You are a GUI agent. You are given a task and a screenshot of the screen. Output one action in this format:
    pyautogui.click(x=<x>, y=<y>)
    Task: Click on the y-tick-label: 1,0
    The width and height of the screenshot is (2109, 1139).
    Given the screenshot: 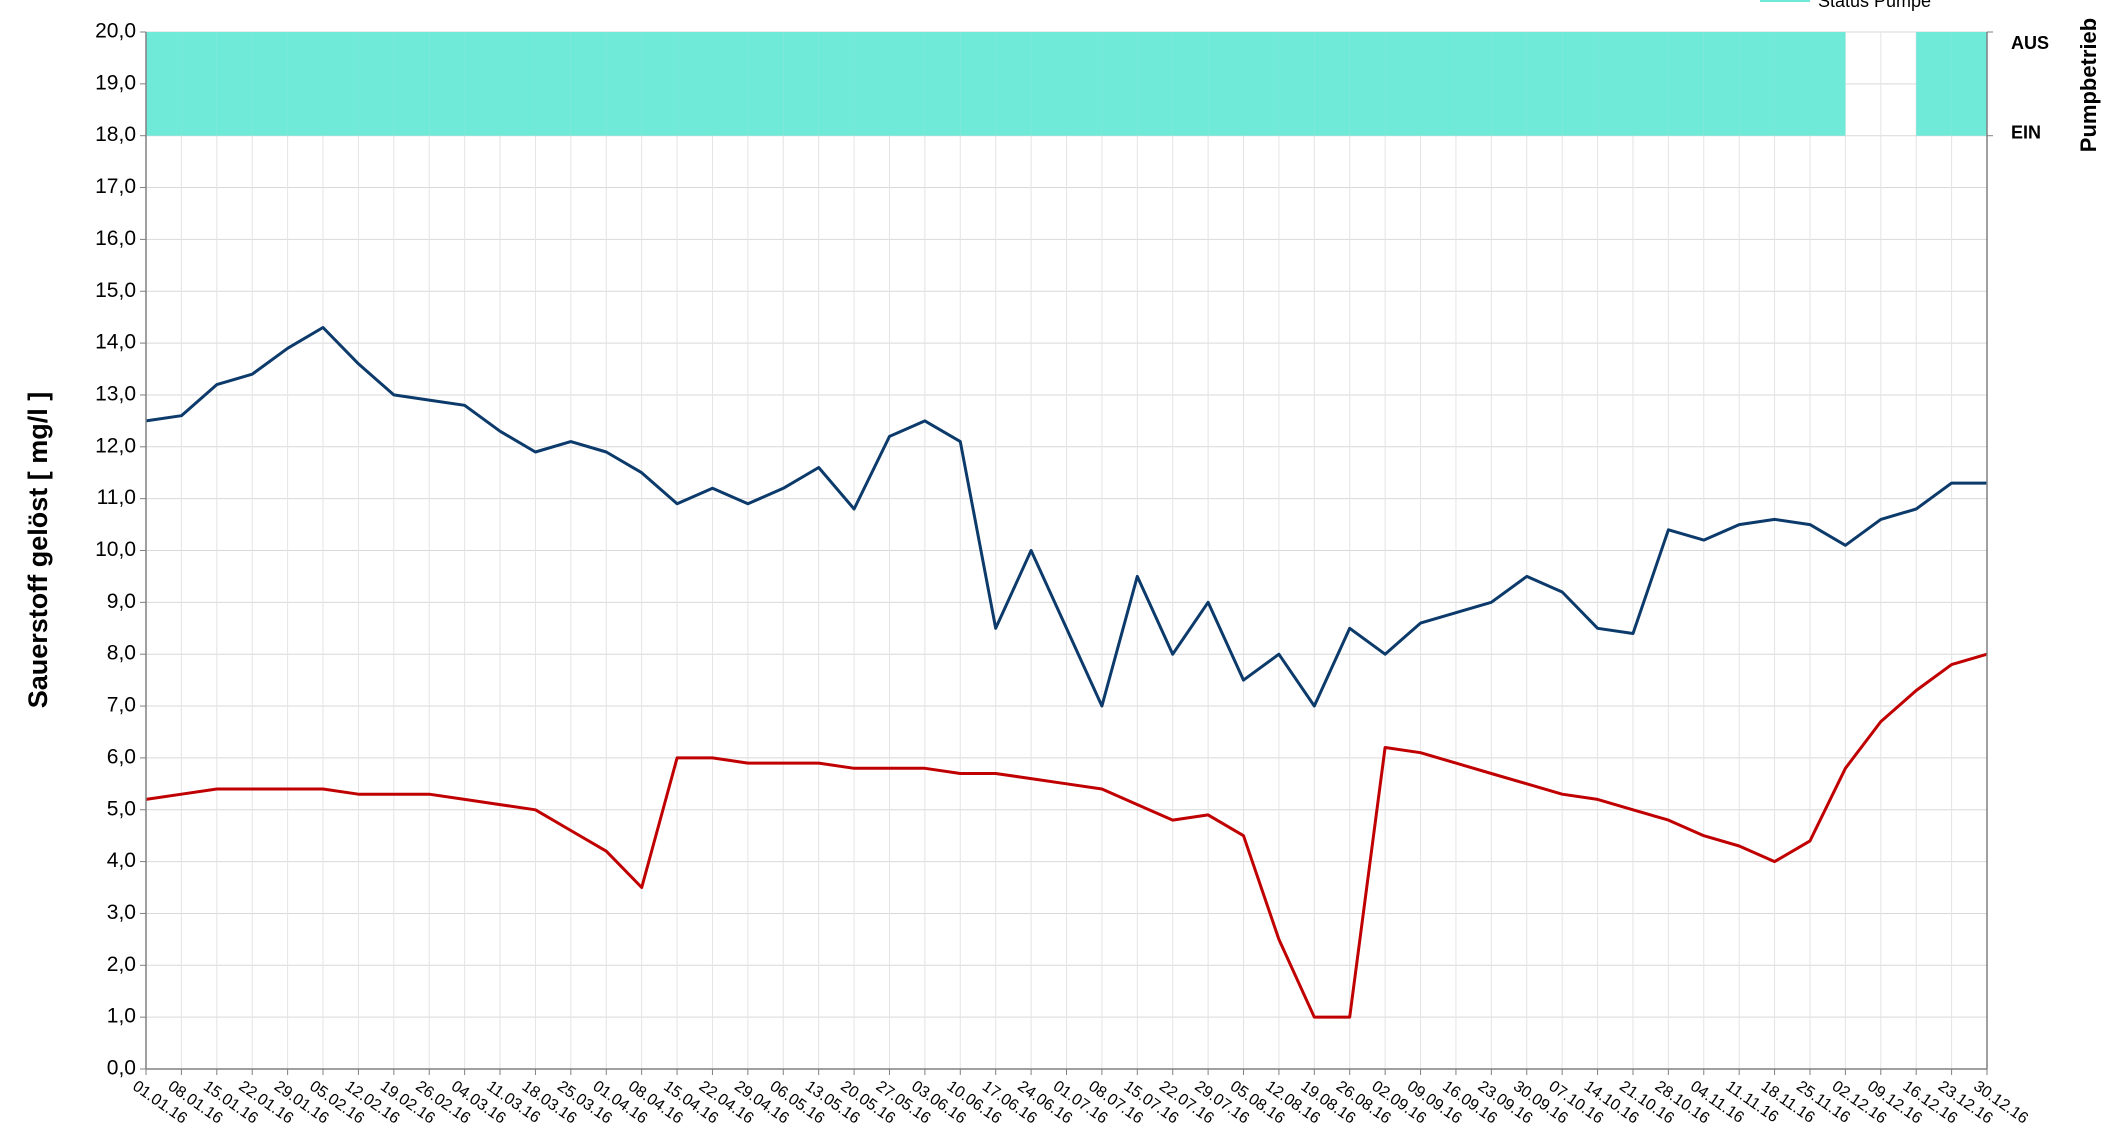 What is the action you would take?
    pyautogui.click(x=121, y=1016)
    